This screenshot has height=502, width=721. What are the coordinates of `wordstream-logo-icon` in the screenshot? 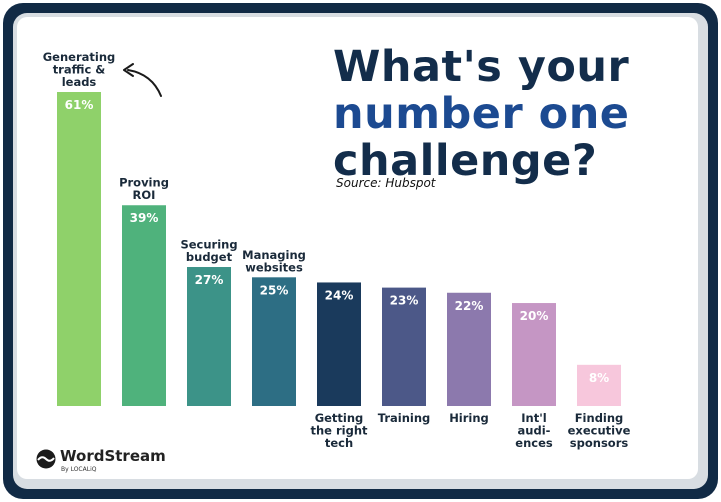 It's located at (46, 459).